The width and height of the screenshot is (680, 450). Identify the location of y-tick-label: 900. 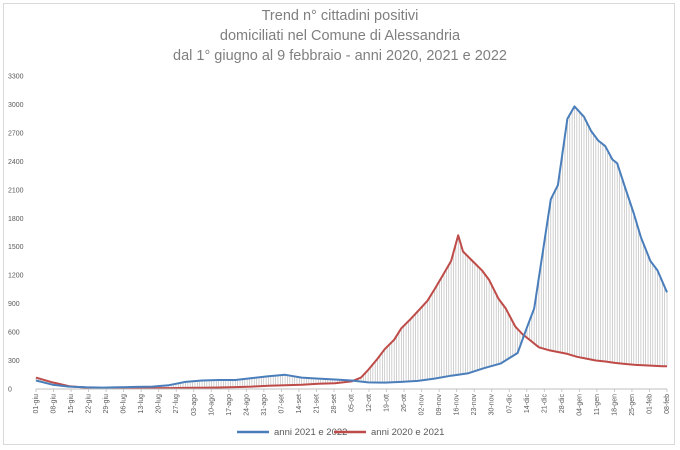
(14, 304).